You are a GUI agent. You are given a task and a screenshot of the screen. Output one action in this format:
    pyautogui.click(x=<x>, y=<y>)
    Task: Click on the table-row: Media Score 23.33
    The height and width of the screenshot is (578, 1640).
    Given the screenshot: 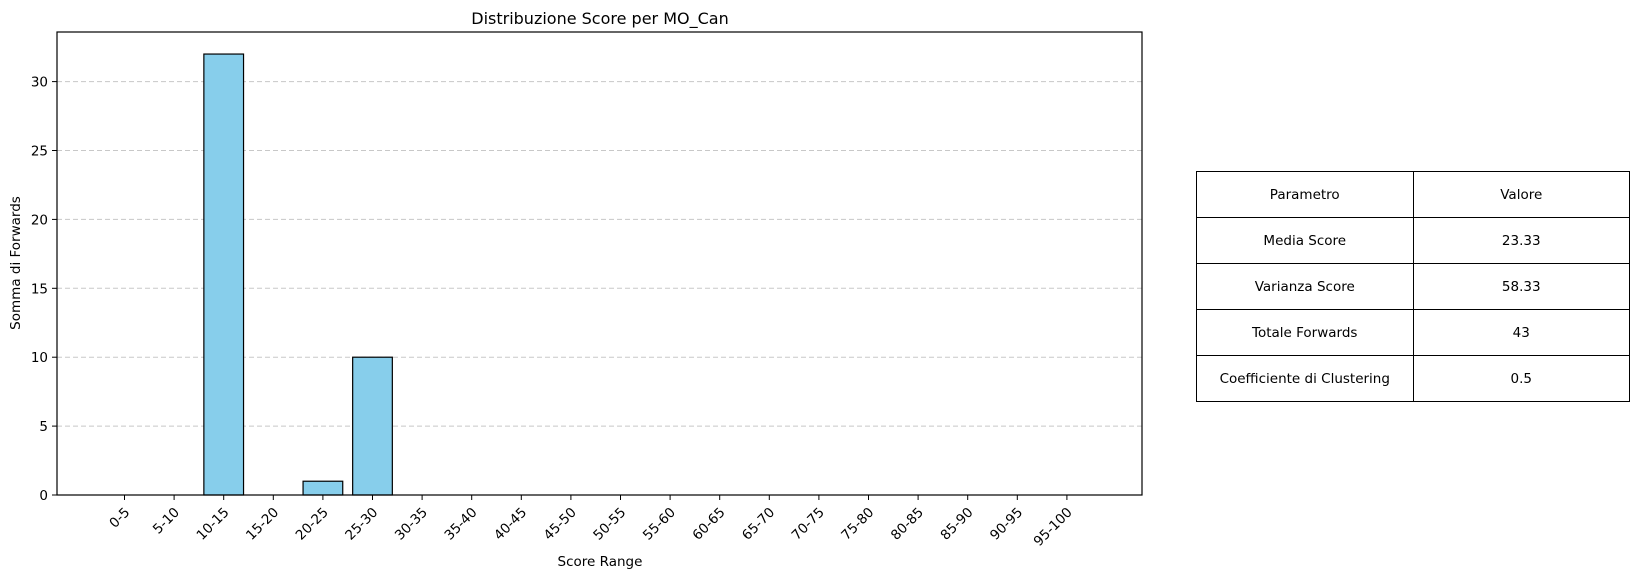 What is the action you would take?
    pyautogui.click(x=1413, y=240)
    